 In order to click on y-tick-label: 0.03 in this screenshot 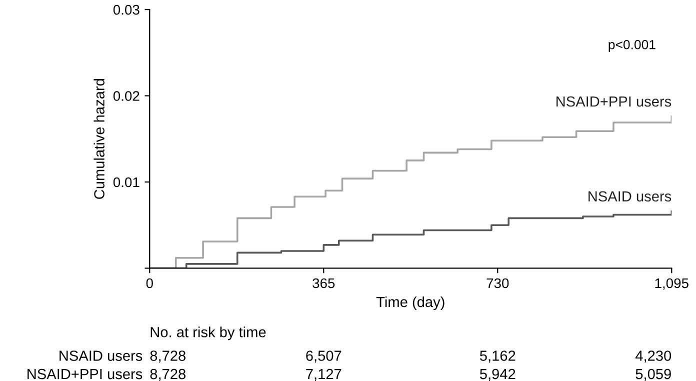, I will do `click(126, 9)`.